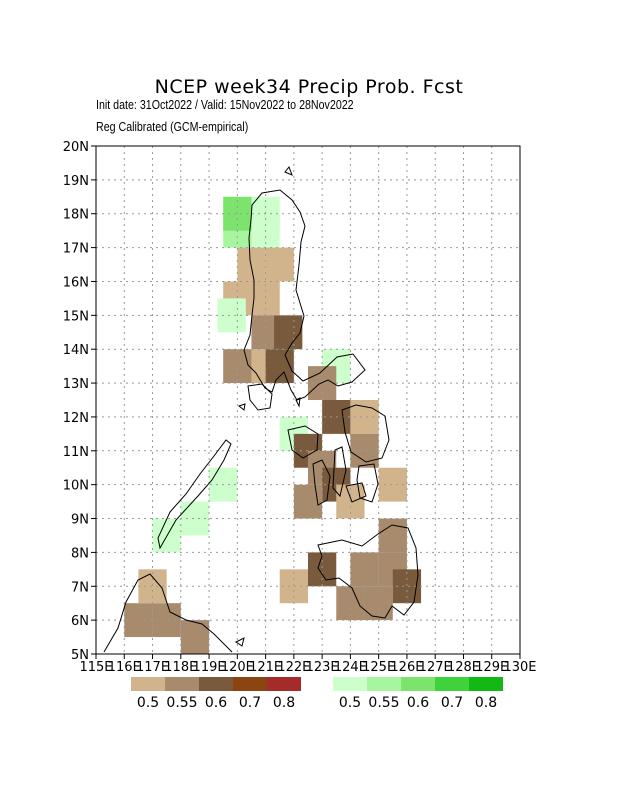  Describe the element at coordinates (418, 703) in the screenshot. I see `wet-legend-label: 0.6` at that location.